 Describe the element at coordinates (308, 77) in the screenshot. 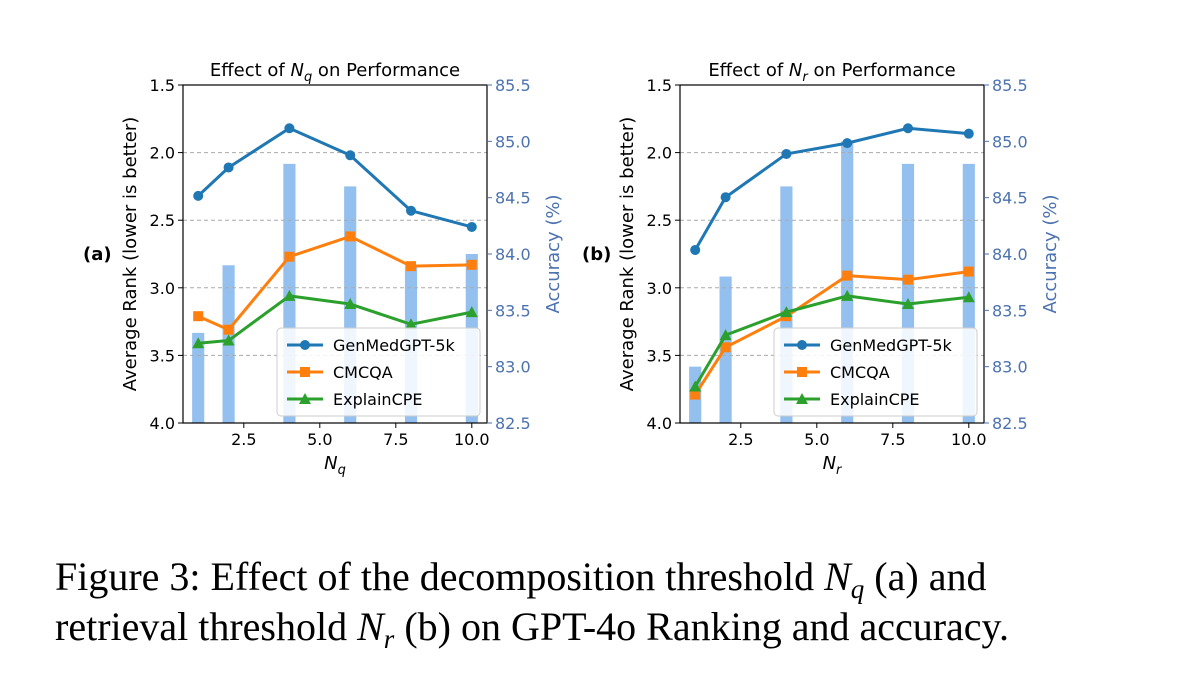

I see `title-part: q` at that location.